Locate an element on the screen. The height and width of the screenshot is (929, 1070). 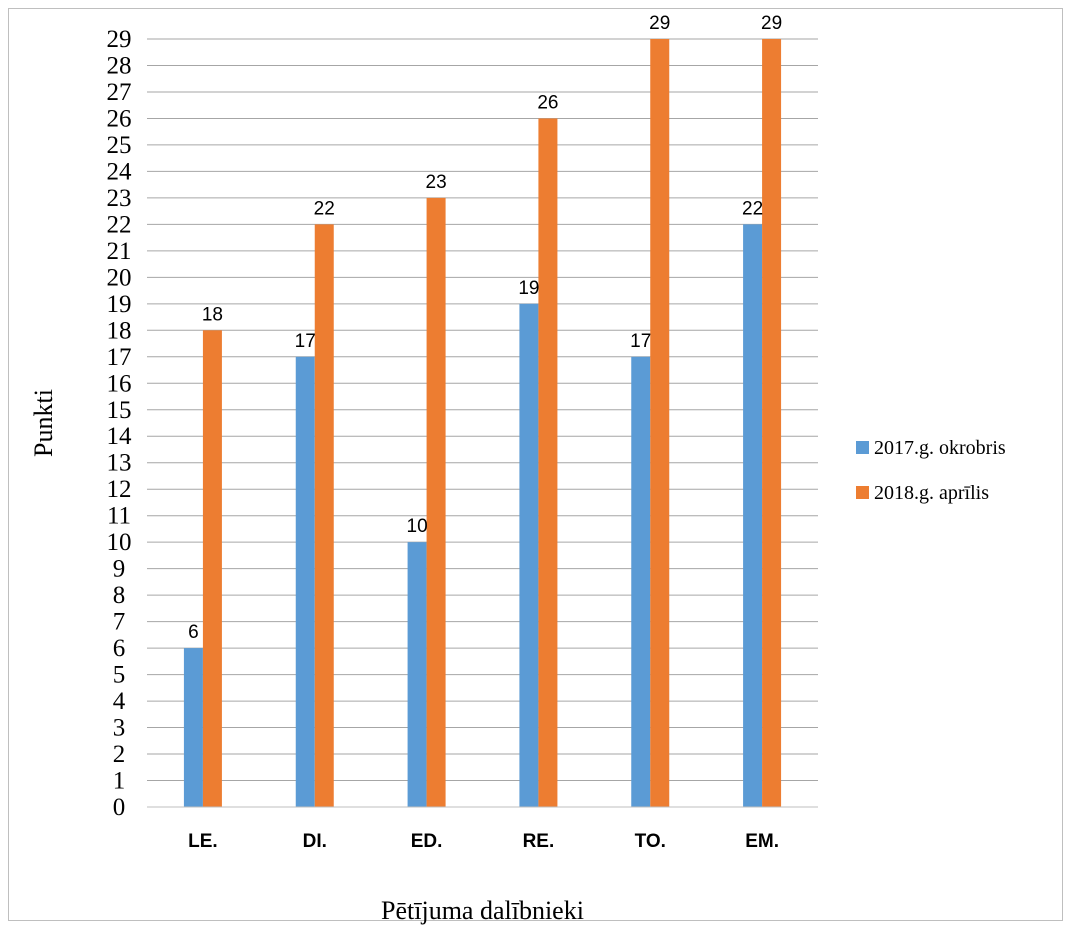
x-tick-label: DI. is located at coordinates (315, 841).